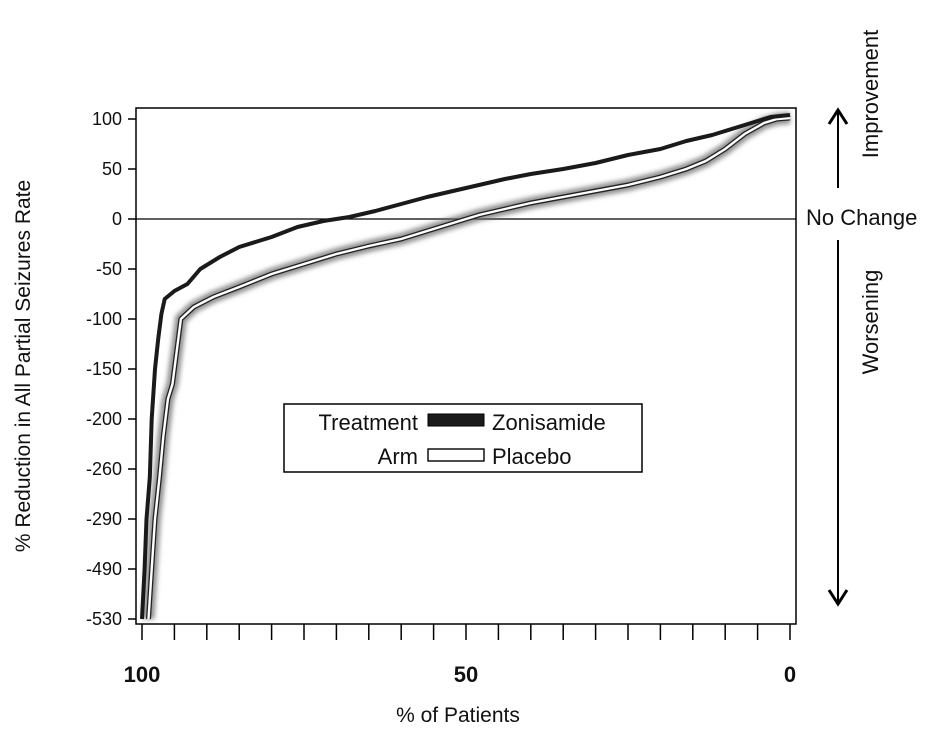 The image size is (950, 729). I want to click on y-axis: 100 50 0 -50 -100 -150 -200 -260 -290 -490 -530, so click(111, 369).